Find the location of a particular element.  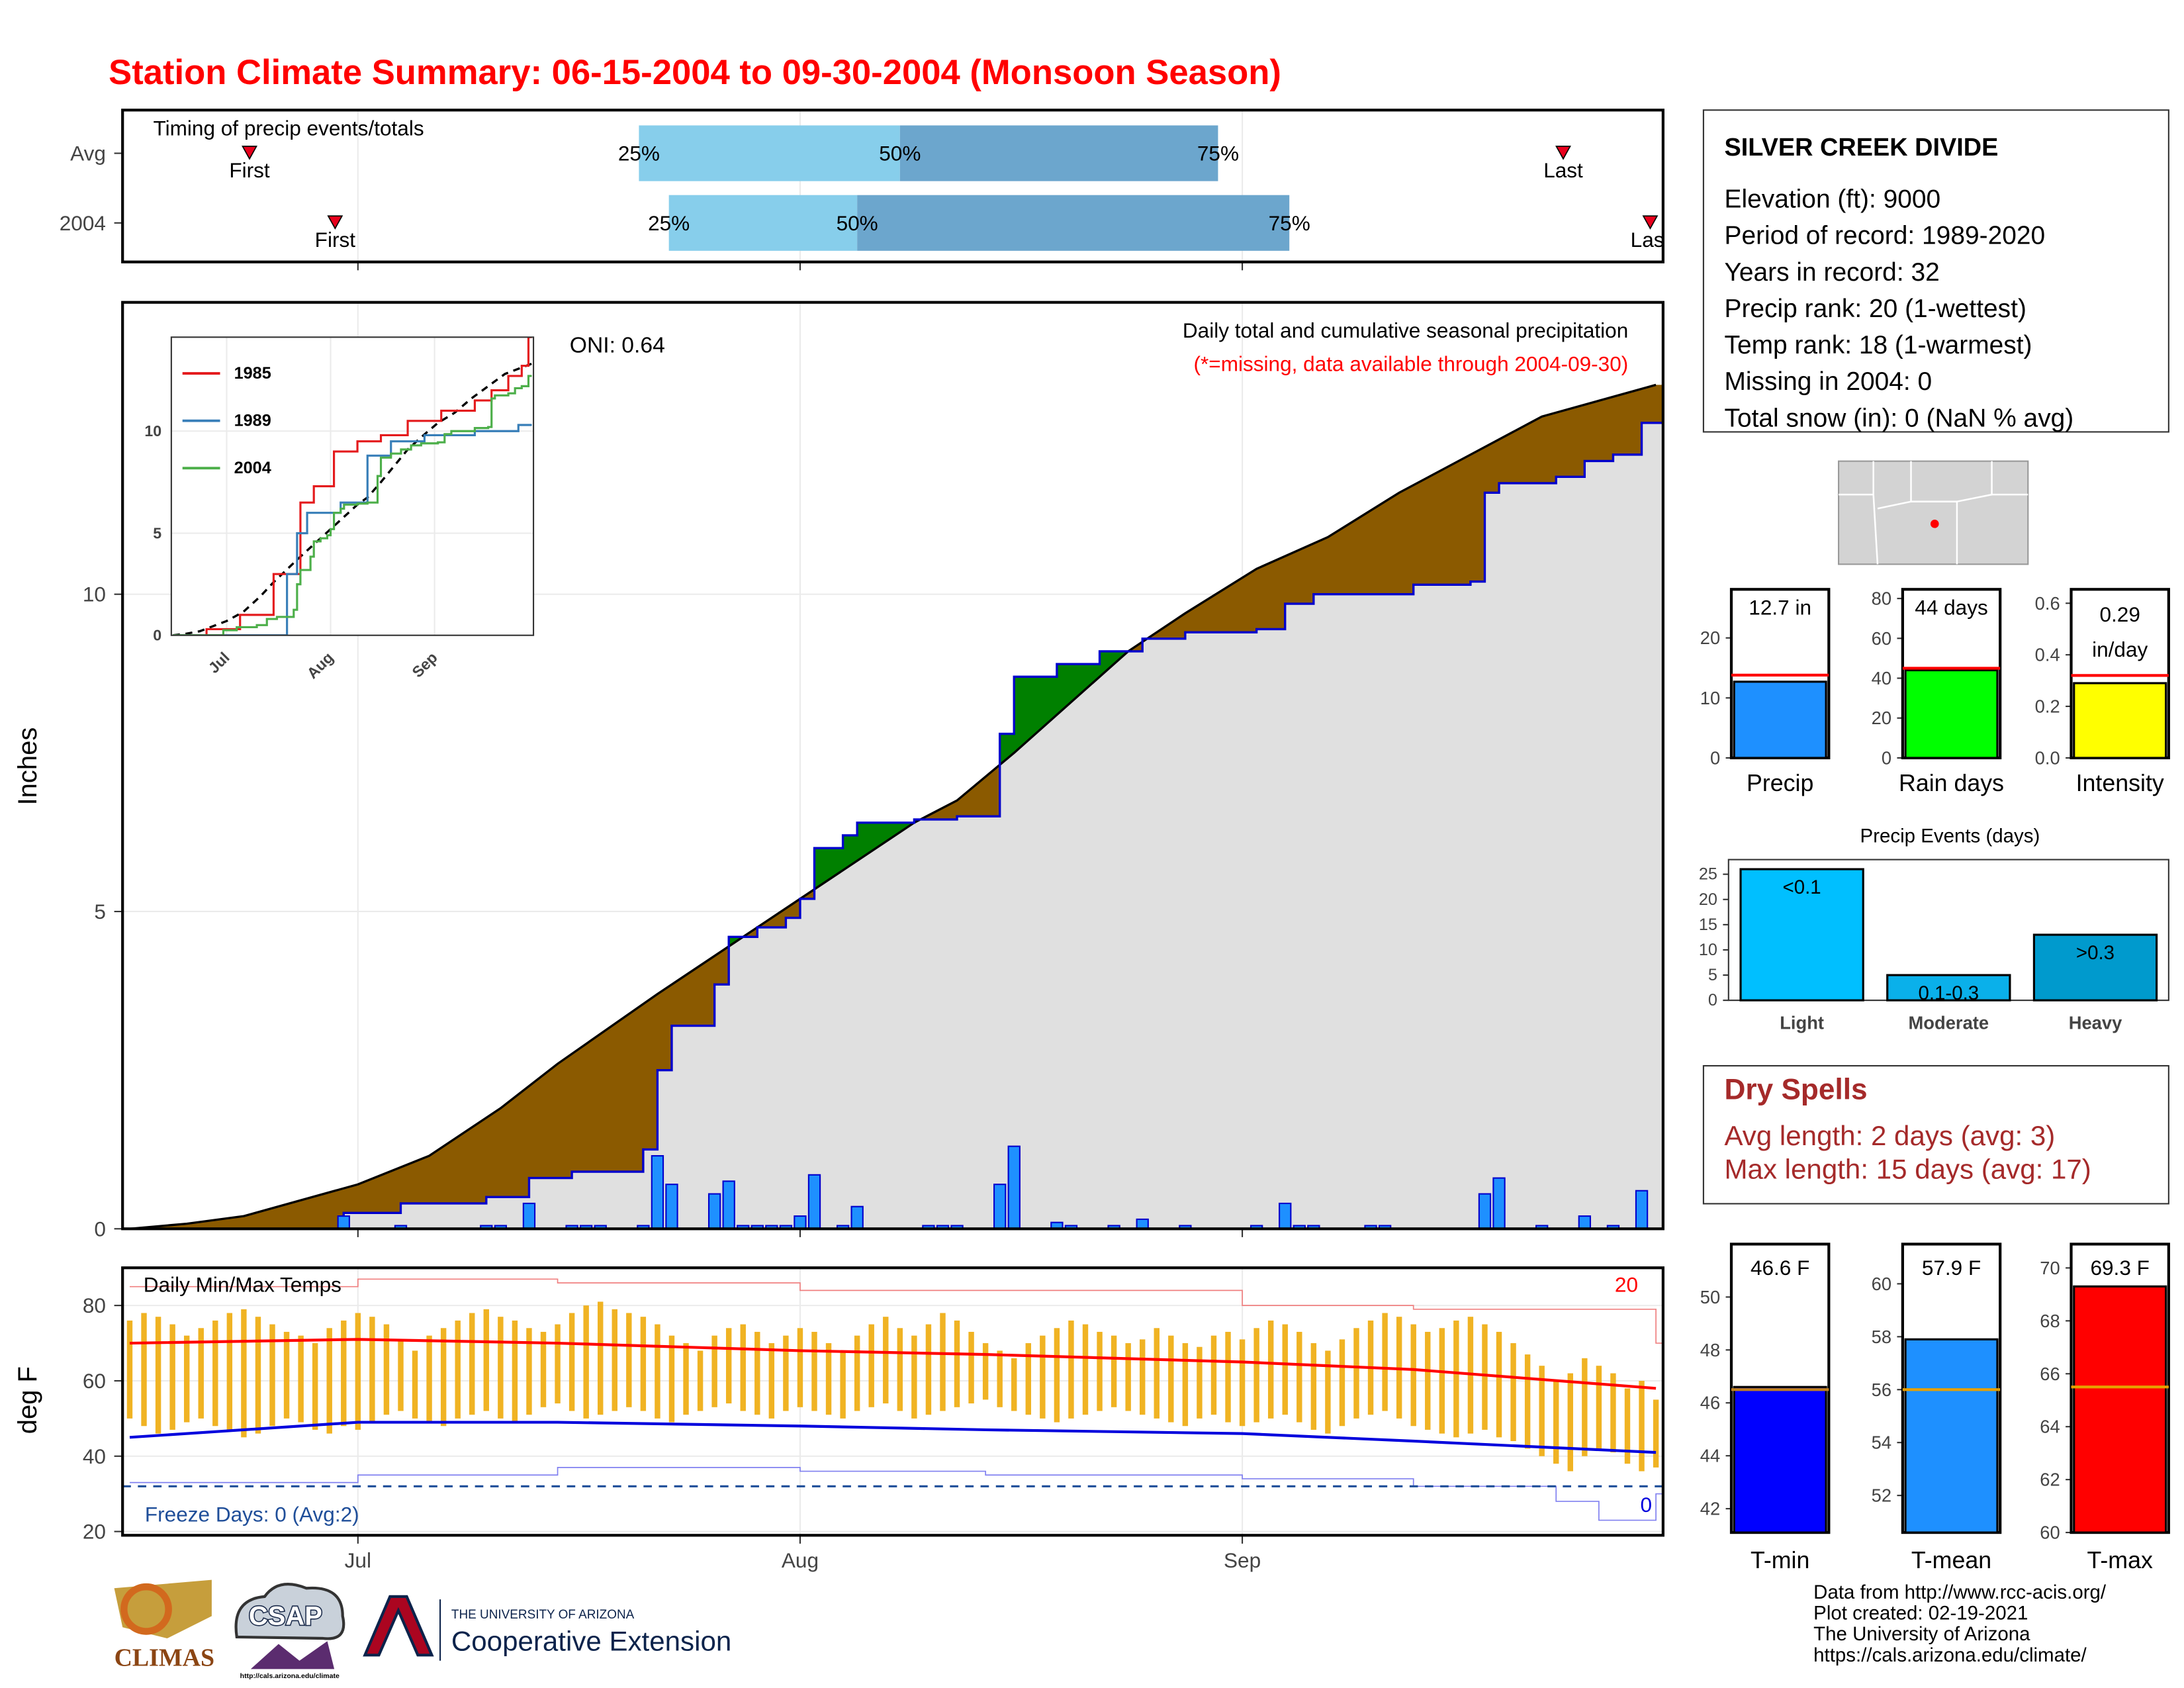

x-tick-label: Light is located at coordinates (1802, 1022).